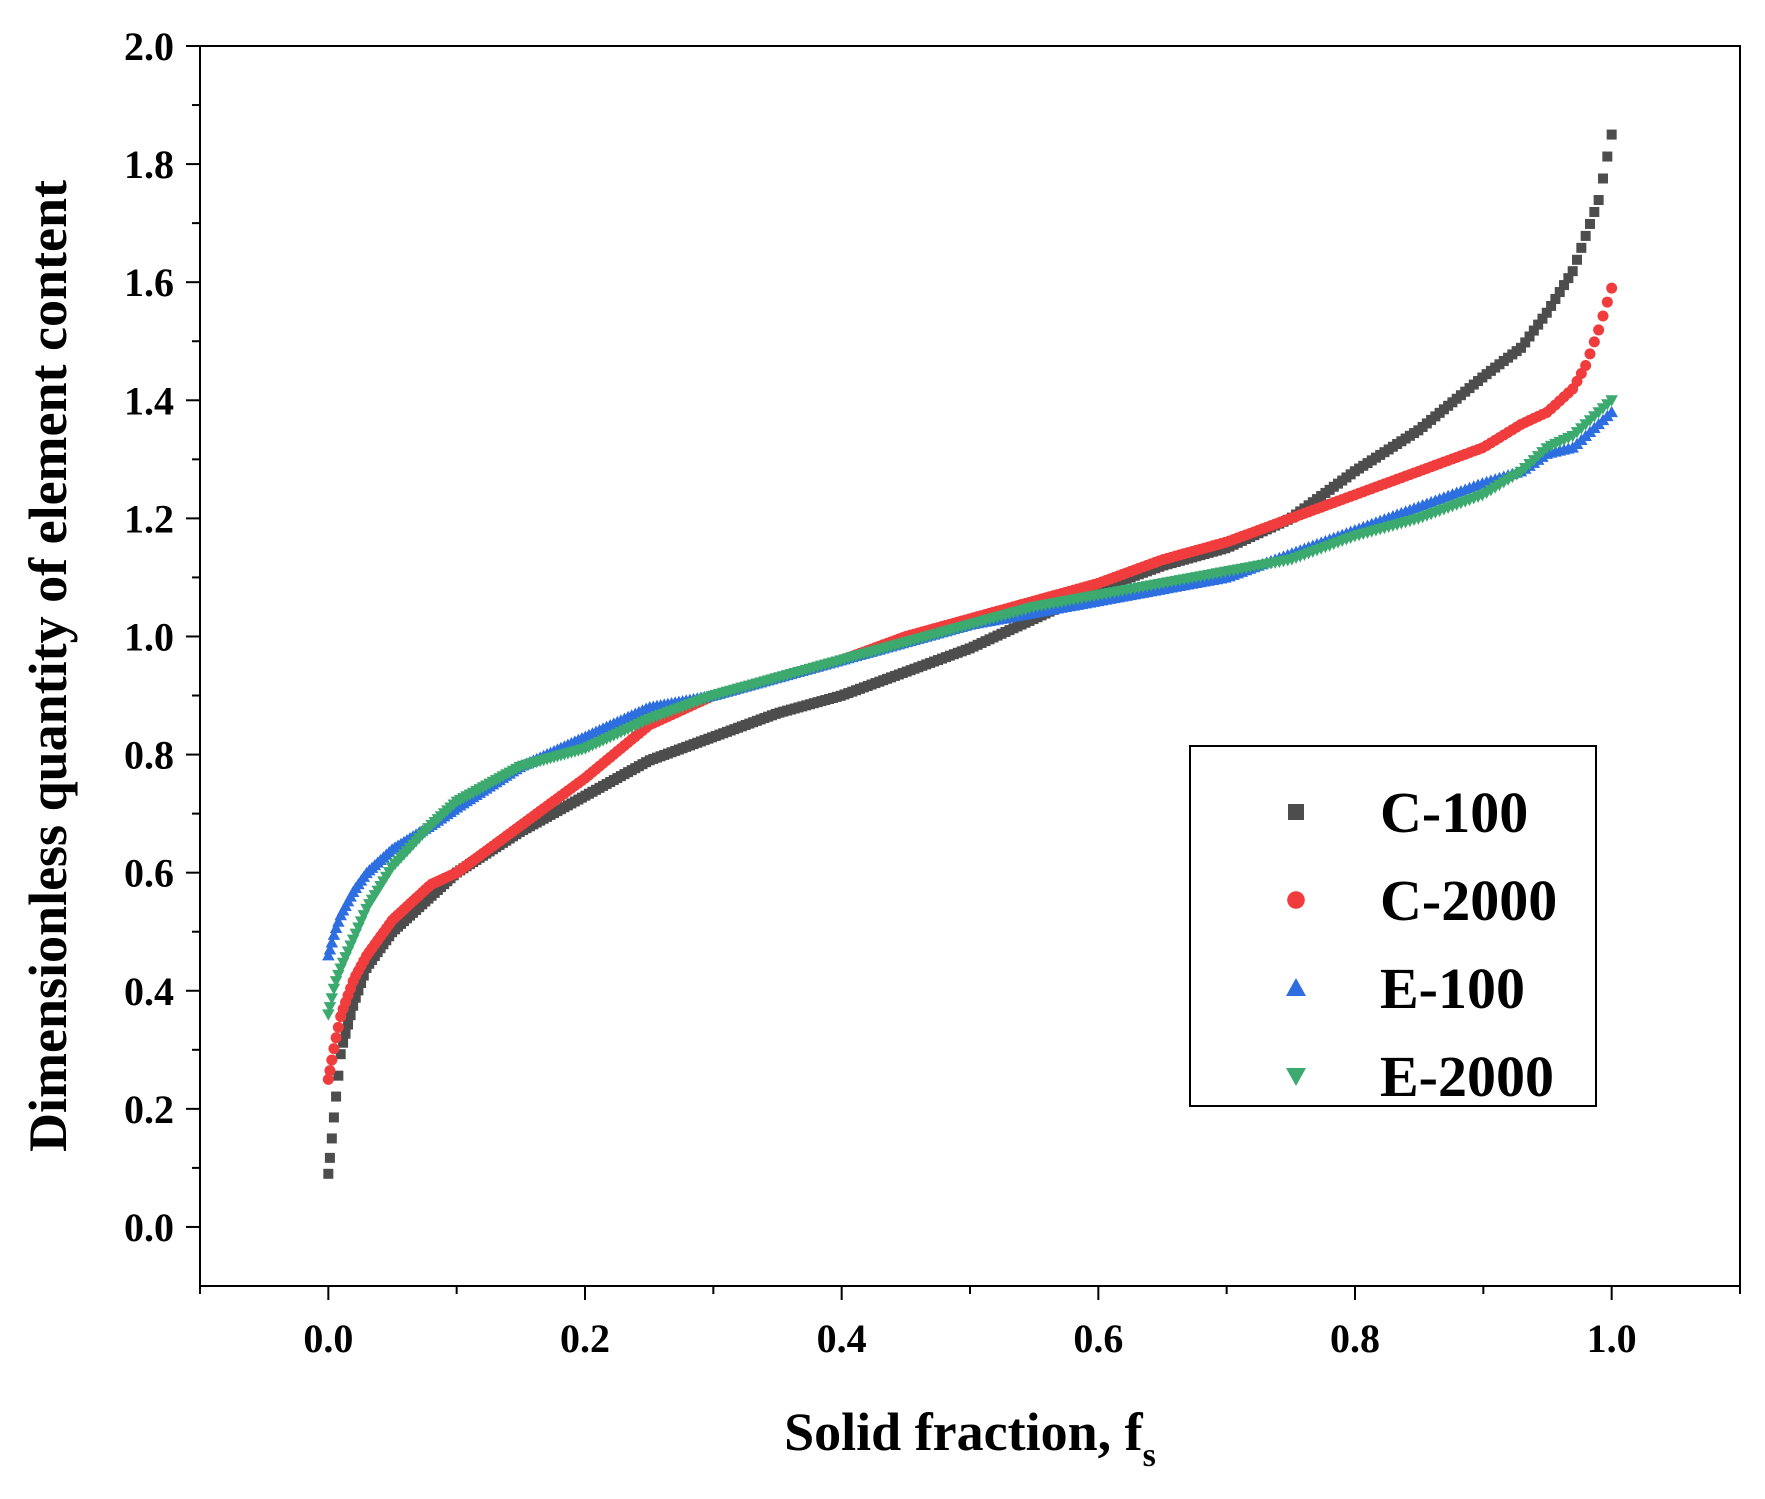 This screenshot has height=1499, width=1765. I want to click on y-tick-label: 0.8, so click(149, 755).